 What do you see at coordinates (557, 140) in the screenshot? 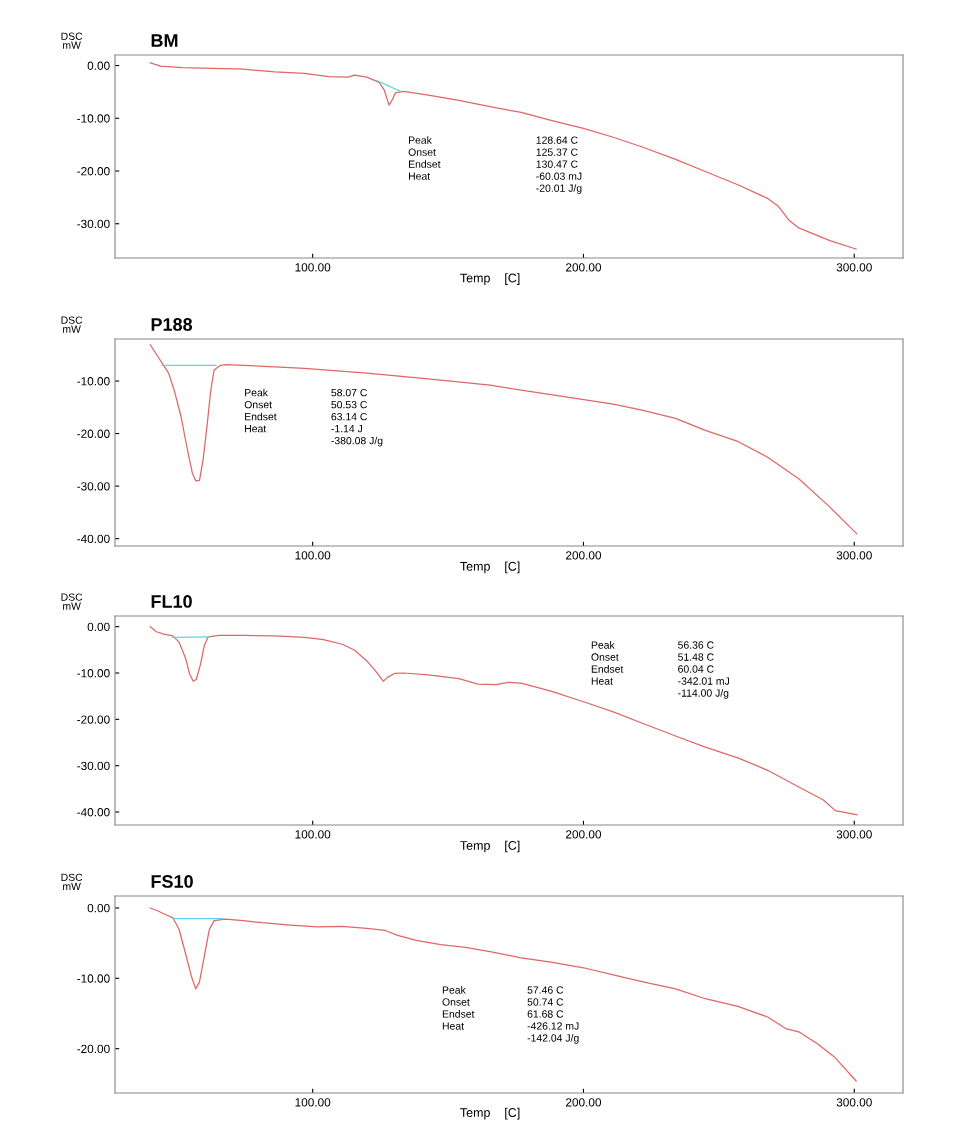
I see `annotation: 128.64 C` at bounding box center [557, 140].